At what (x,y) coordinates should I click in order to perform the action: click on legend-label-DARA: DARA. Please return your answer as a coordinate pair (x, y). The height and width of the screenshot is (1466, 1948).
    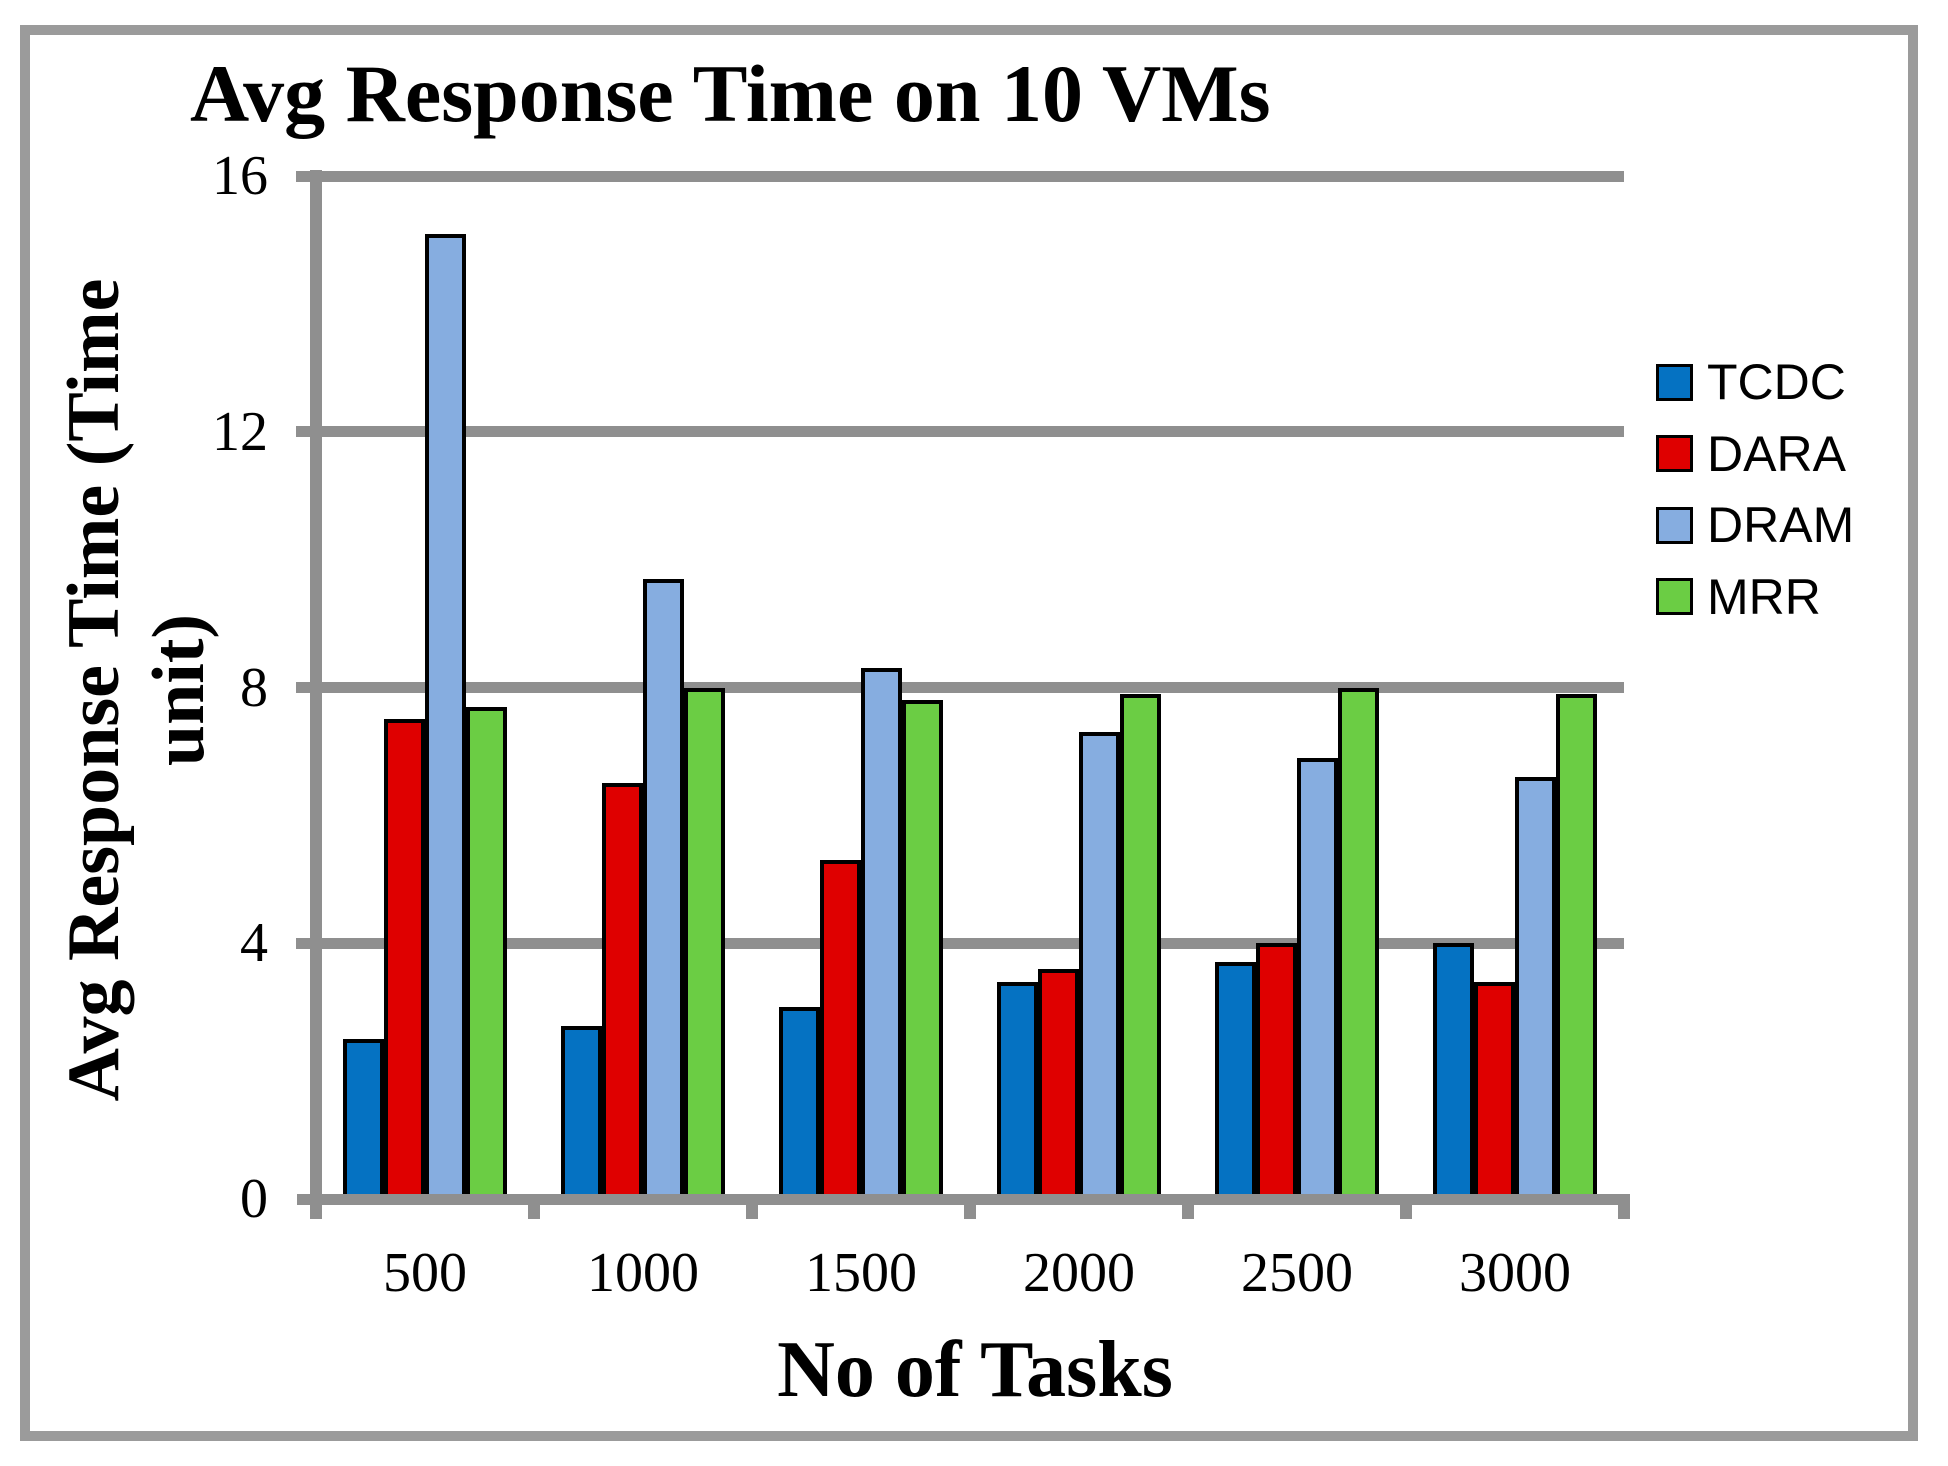
    Looking at the image, I should click on (1776, 453).